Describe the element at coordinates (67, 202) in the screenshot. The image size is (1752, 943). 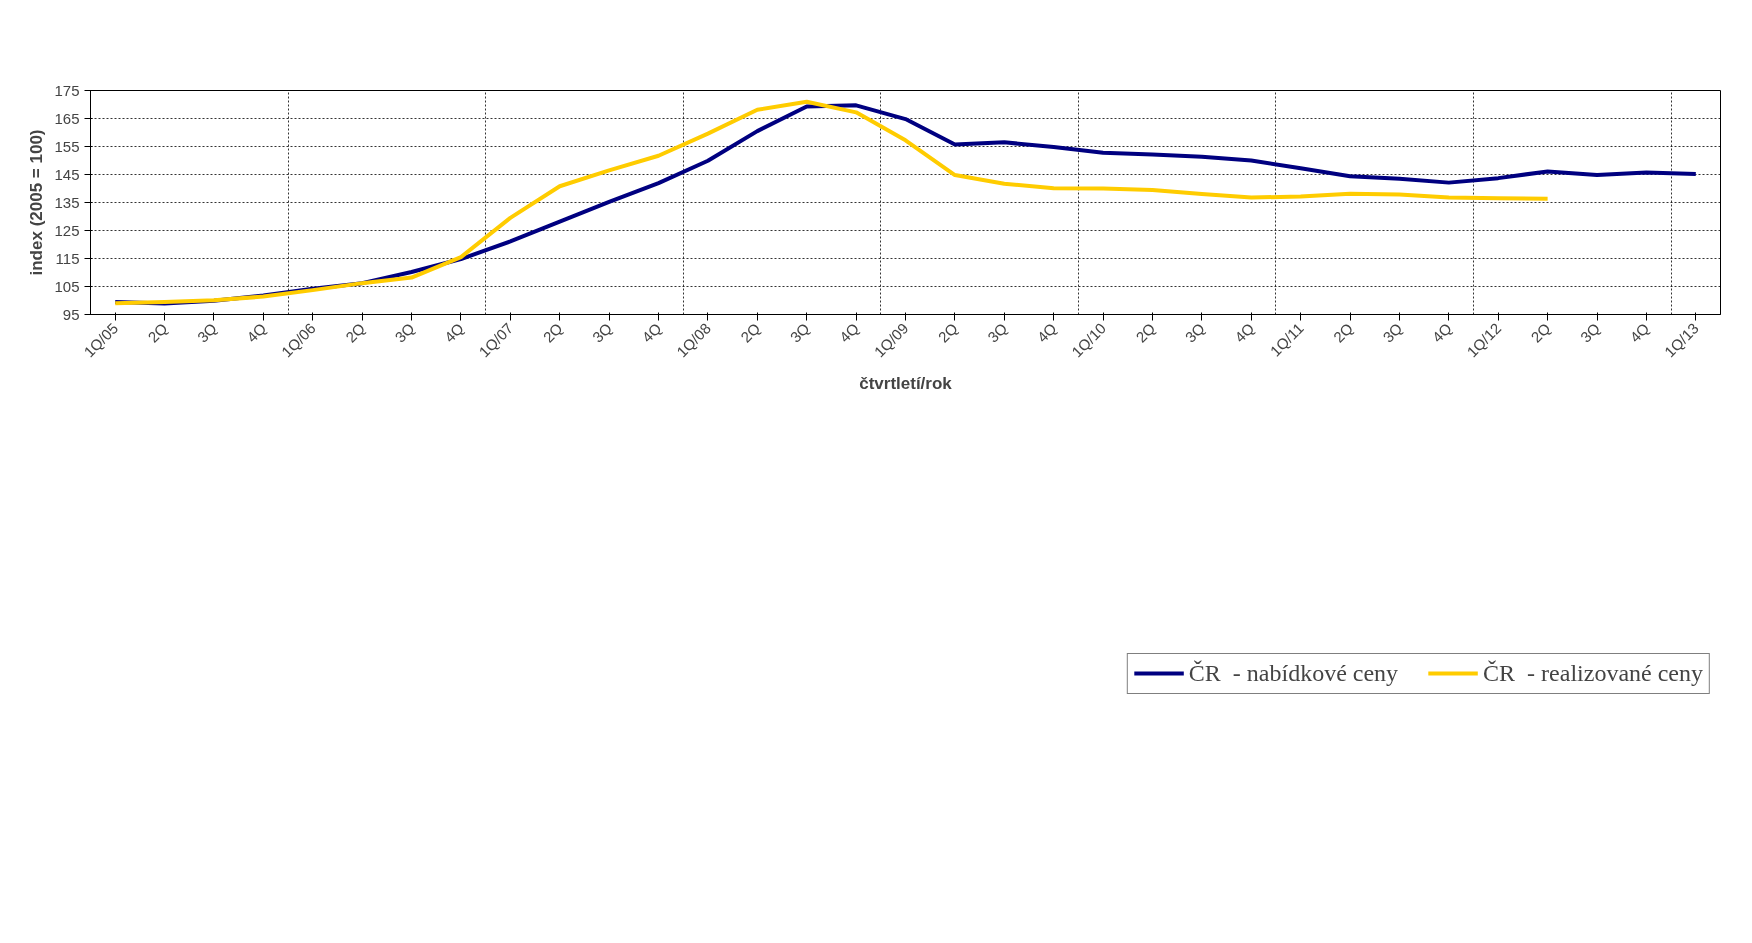
I see `y-tick-label: 135` at that location.